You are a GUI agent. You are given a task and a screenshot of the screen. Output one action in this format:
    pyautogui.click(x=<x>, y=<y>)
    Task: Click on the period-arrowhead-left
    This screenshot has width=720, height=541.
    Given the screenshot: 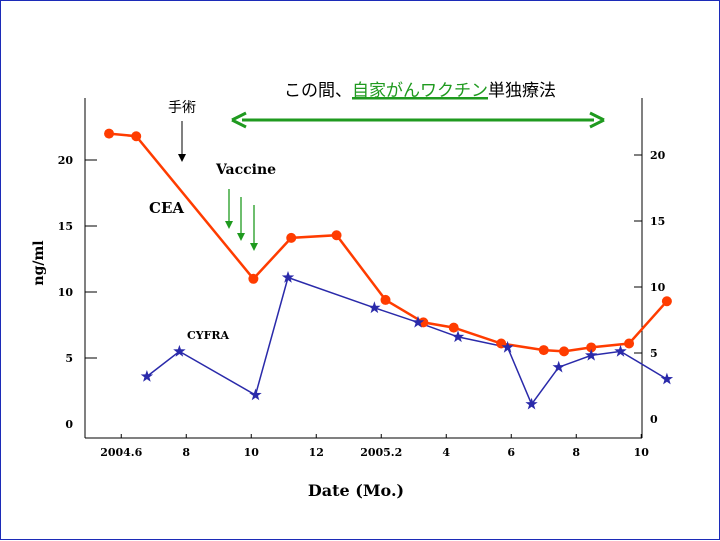 What is the action you would take?
    pyautogui.click(x=239, y=120)
    